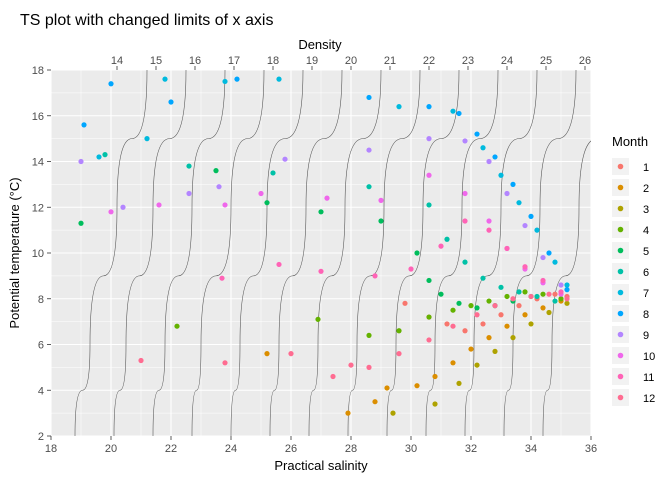 Image resolution: width=672 pixels, height=480 pixels. What do you see at coordinates (531, 449) in the screenshot?
I see `x-tick-label: 34` at bounding box center [531, 449].